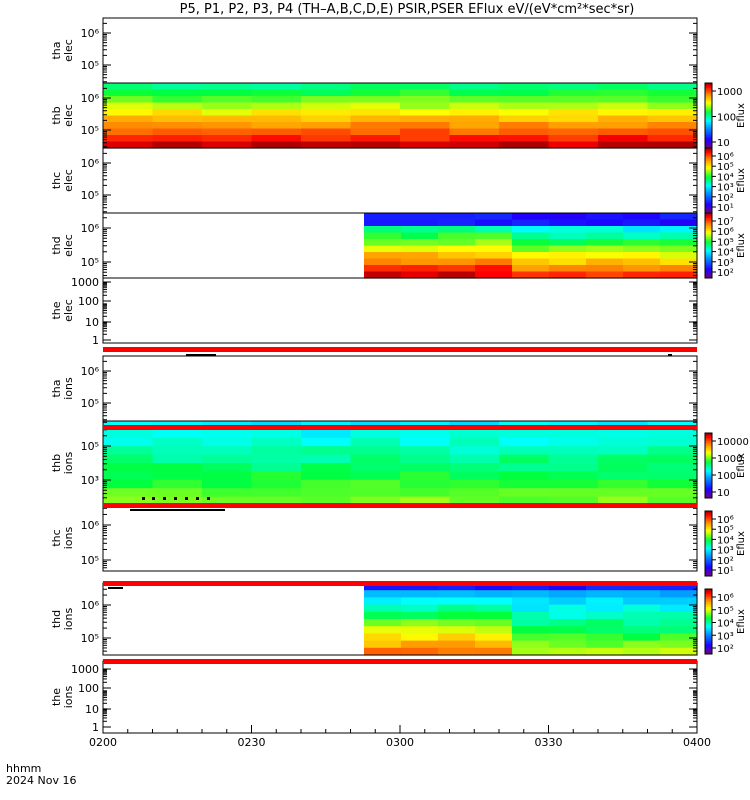  Describe the element at coordinates (725, 571) in the screenshot. I see `colorbar-tick-label: 10¹` at that location.